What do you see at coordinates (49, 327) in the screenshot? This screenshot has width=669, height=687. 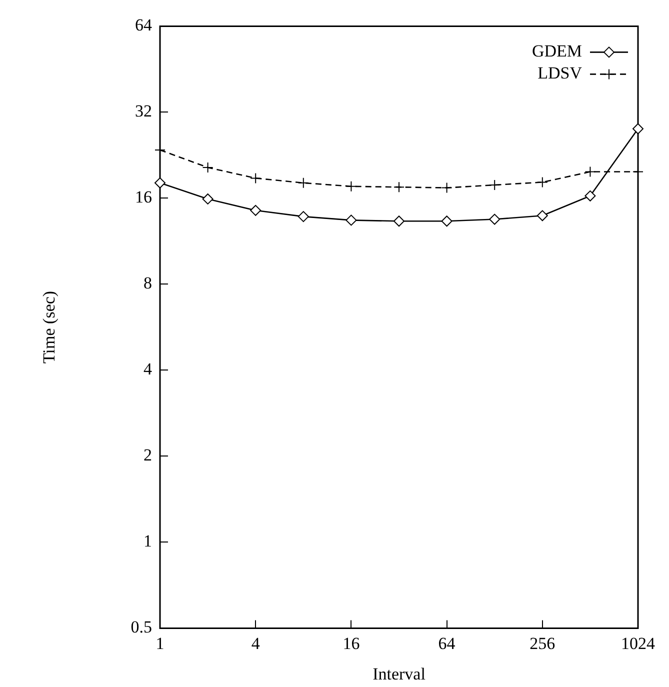 I see `y-axis-title: Time (sec)` at bounding box center [49, 327].